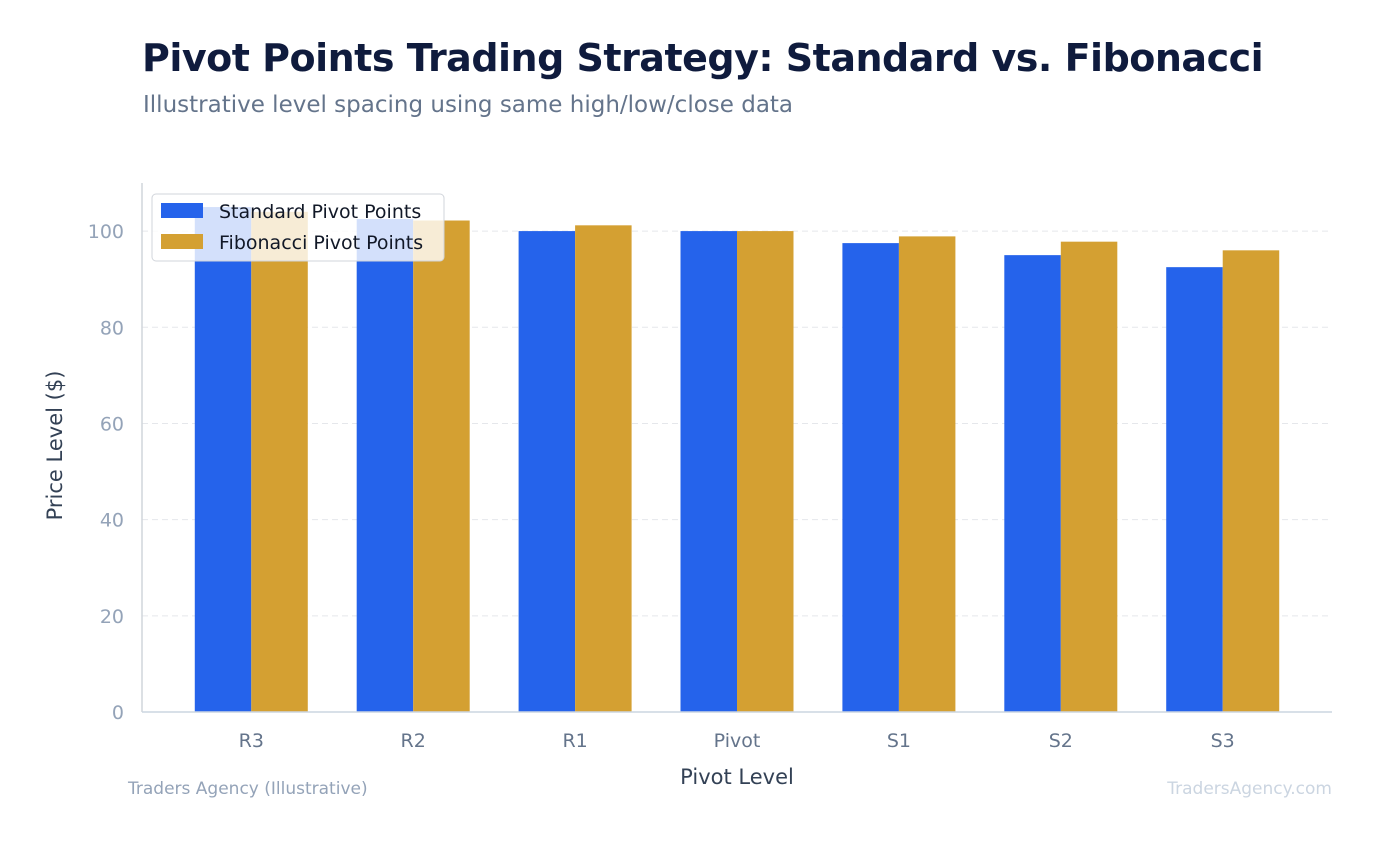 This screenshot has height=845, width=1377. What do you see at coordinates (320, 212) in the screenshot?
I see `legend-label: Standard Pivot Points` at bounding box center [320, 212].